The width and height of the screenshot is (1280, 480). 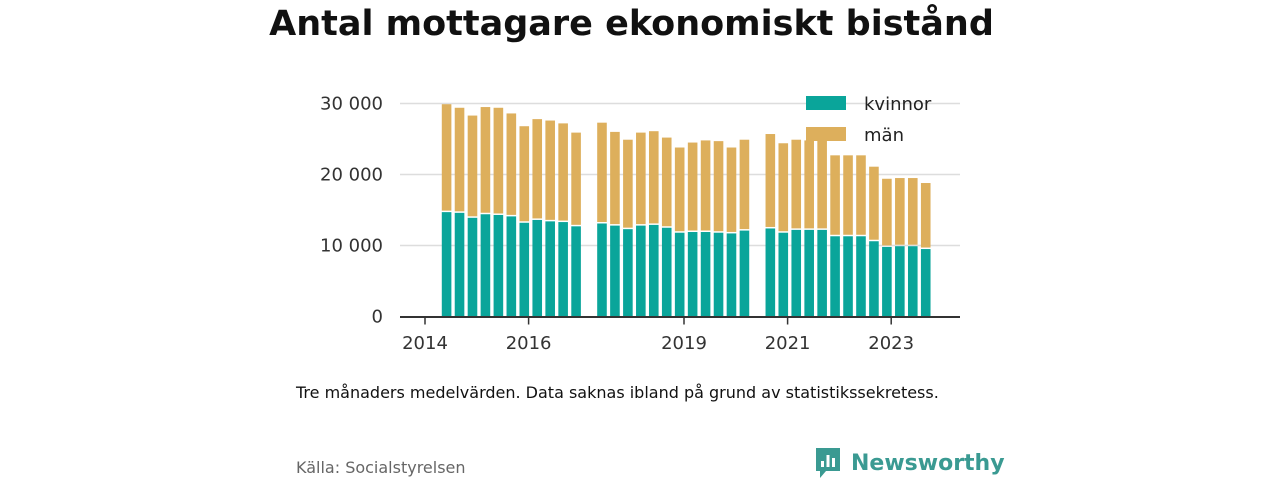 What do you see at coordinates (529, 343) in the screenshot?
I see `x-tick-label: 2016` at bounding box center [529, 343].